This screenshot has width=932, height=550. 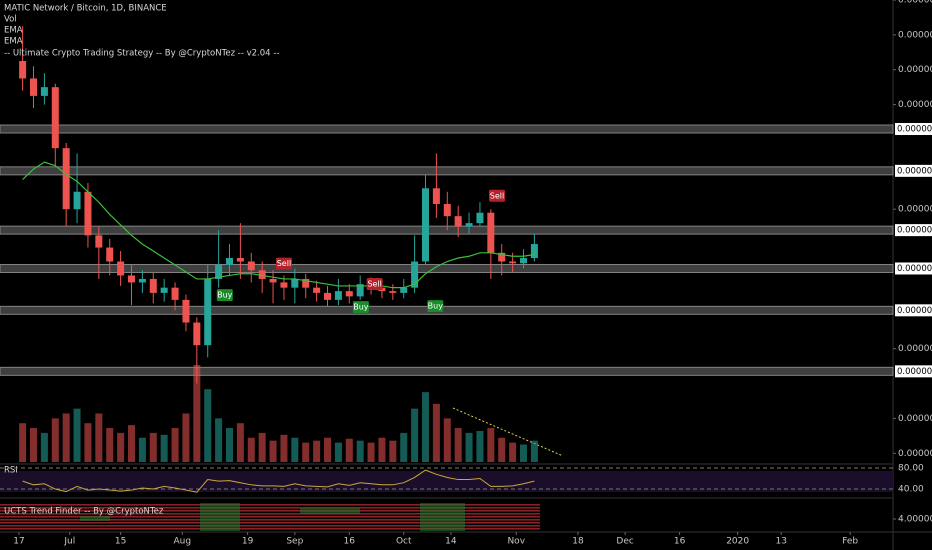 I want to click on y-tick-label: 0.00000180, so click(x=915, y=210).